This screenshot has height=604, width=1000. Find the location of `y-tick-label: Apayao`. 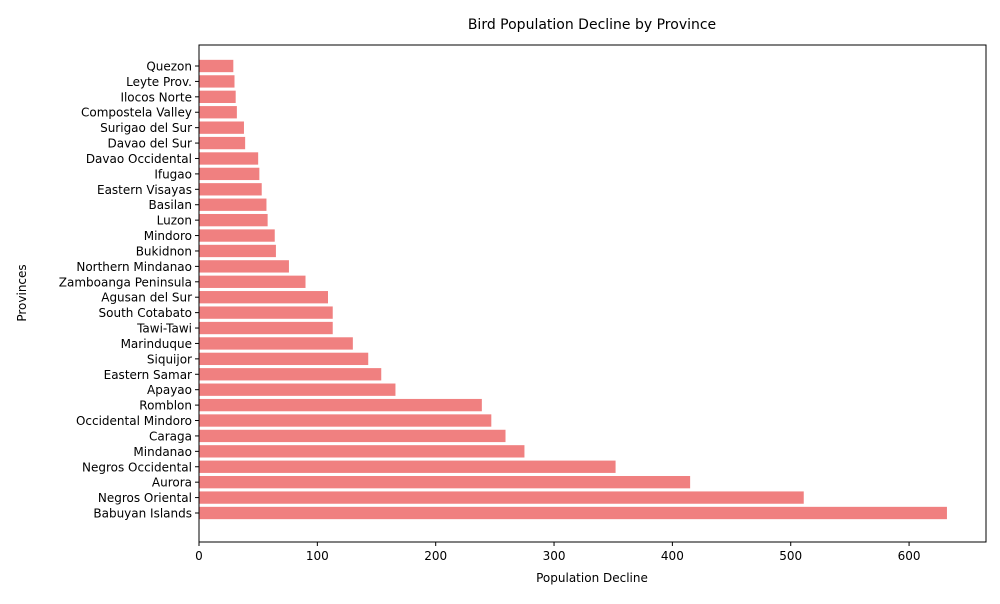

y-tick-label: Apayao is located at coordinates (169, 390).